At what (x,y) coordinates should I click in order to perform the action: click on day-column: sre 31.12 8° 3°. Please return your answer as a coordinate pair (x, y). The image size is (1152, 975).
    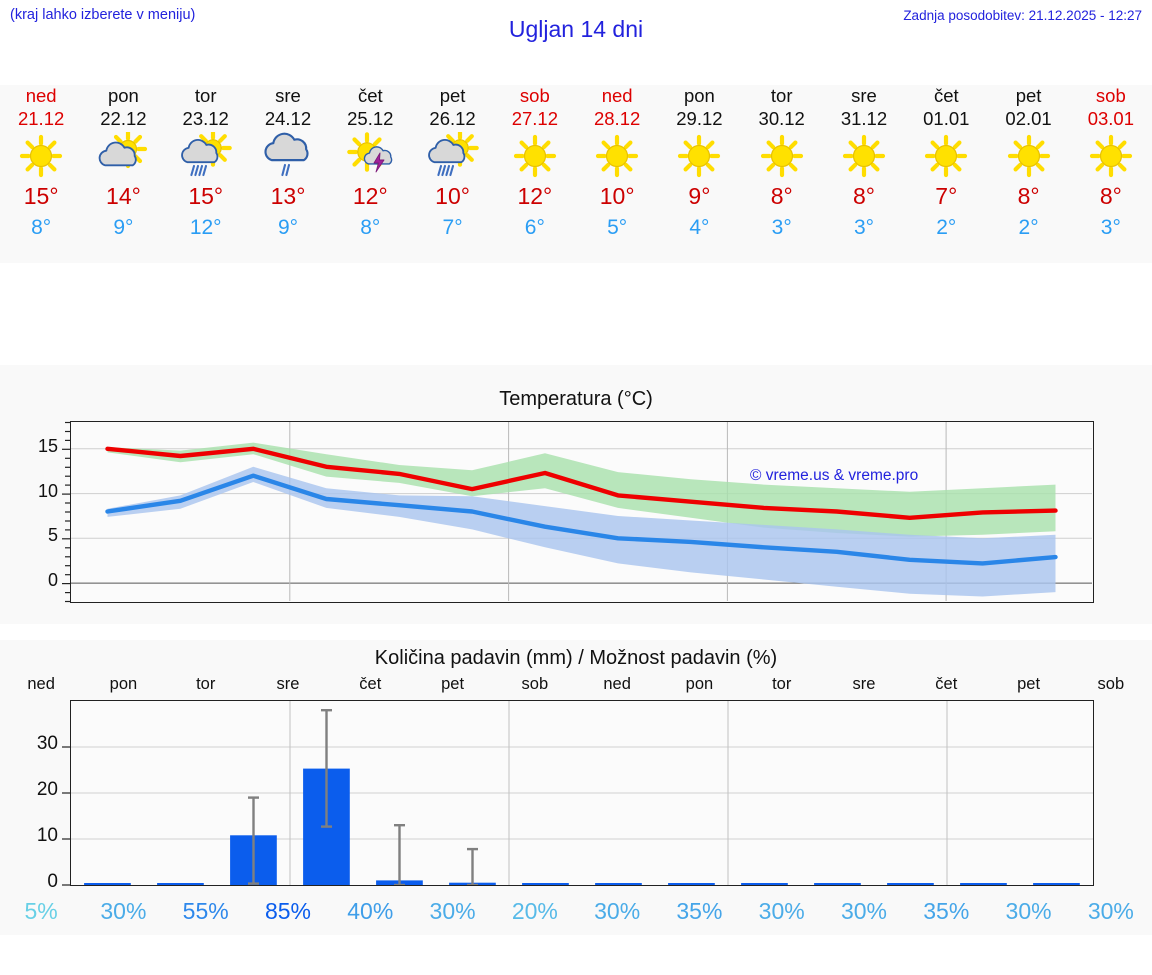
    Looking at the image, I should click on (864, 163).